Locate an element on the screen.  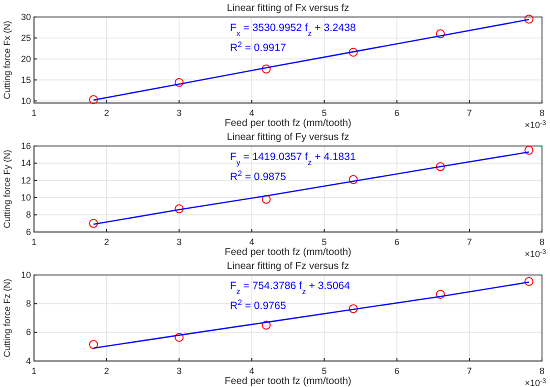
y-axis-title: Cutting force Fz (N) is located at coordinates (7, 318).